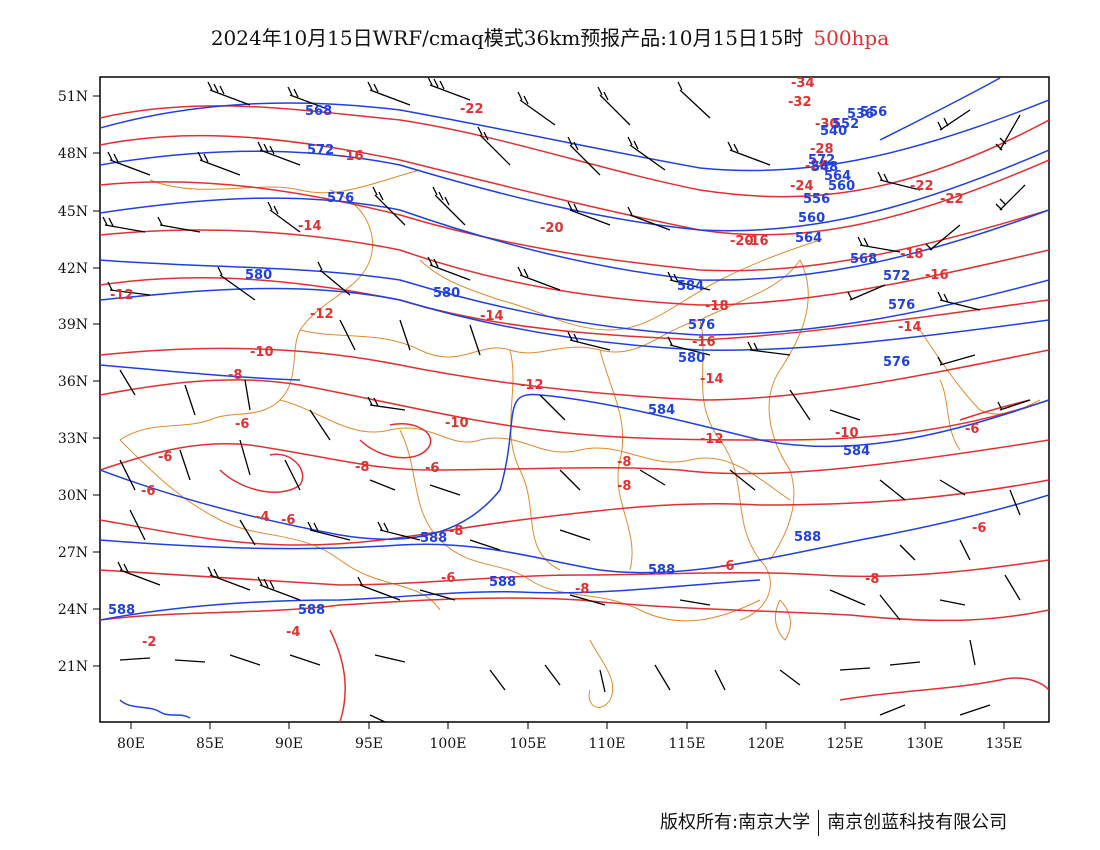 The image size is (1100, 850). Describe the element at coordinates (73, 269) in the screenshot. I see `lat-label: 42N` at that location.